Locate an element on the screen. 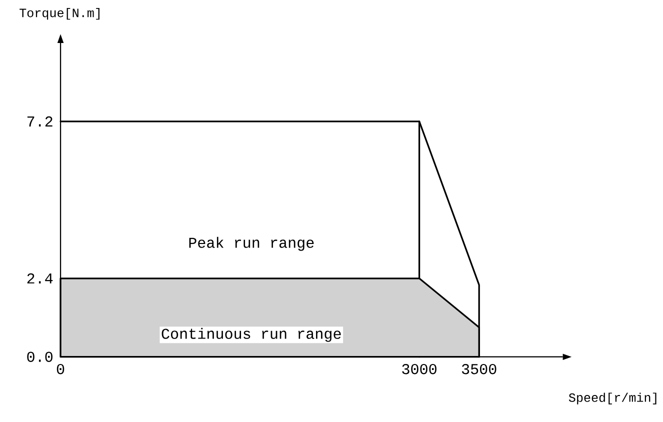 Image resolution: width=663 pixels, height=422 pixels. y-tick-label: 0.0 is located at coordinates (39, 357).